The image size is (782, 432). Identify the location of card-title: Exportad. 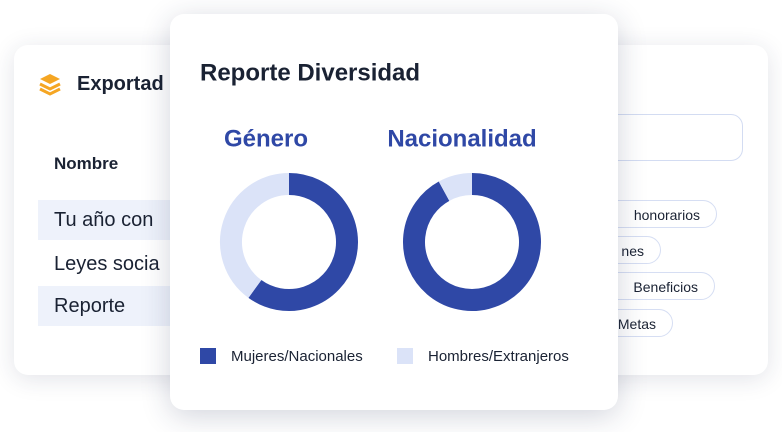
(120, 84).